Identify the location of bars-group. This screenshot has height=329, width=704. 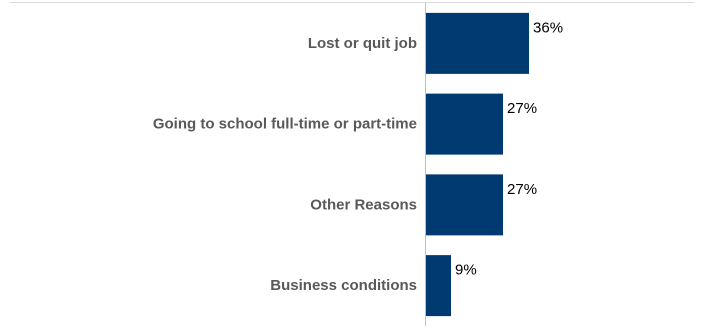
(477, 164).